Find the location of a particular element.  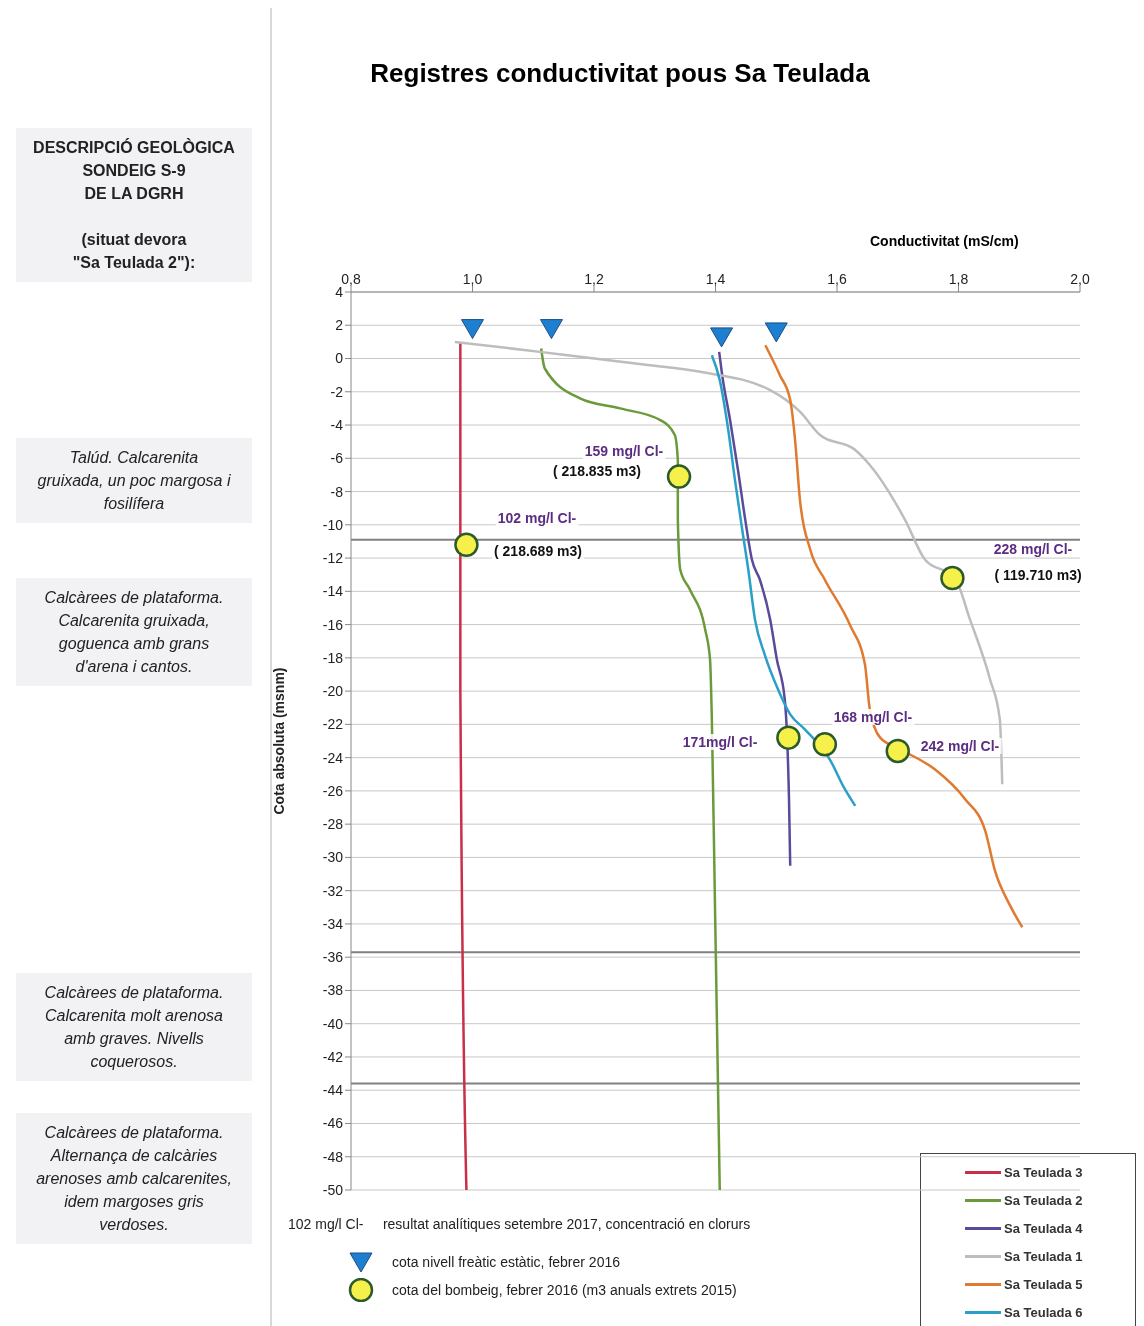

annotation: 242 mg/l Cl- is located at coordinates (960, 746).